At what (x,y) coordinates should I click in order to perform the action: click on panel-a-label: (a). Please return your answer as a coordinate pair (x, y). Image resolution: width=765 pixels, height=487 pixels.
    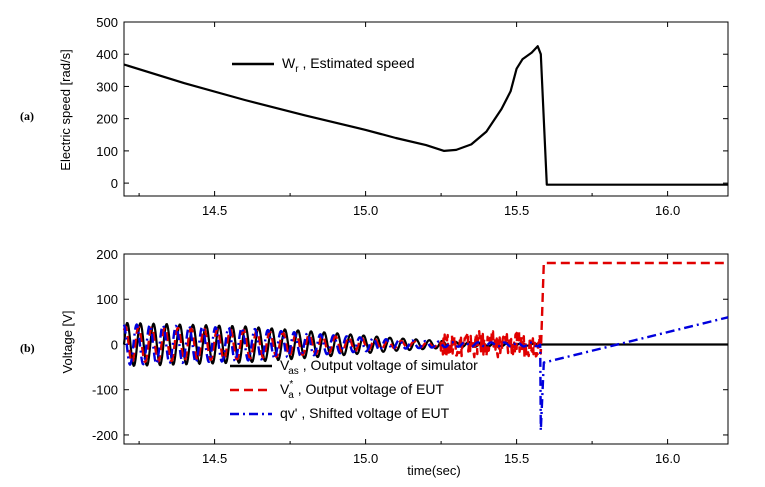
    Looking at the image, I should click on (27, 116).